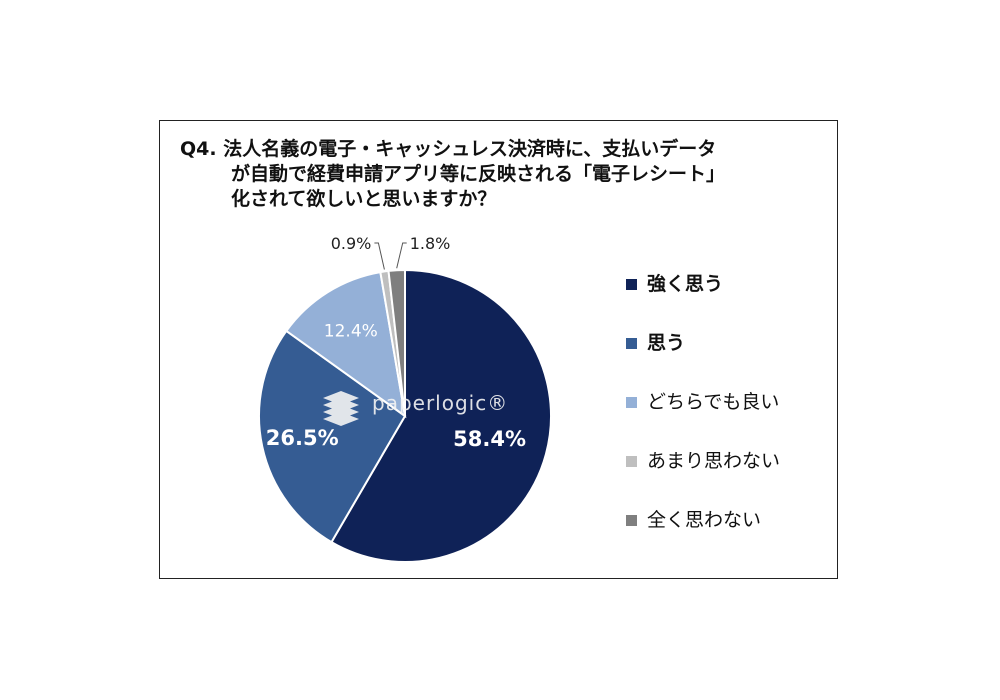 This screenshot has width=1000, height=700. Describe the element at coordinates (731, 477) in the screenshot. I see `legend-item-4: あまり思わない` at that location.